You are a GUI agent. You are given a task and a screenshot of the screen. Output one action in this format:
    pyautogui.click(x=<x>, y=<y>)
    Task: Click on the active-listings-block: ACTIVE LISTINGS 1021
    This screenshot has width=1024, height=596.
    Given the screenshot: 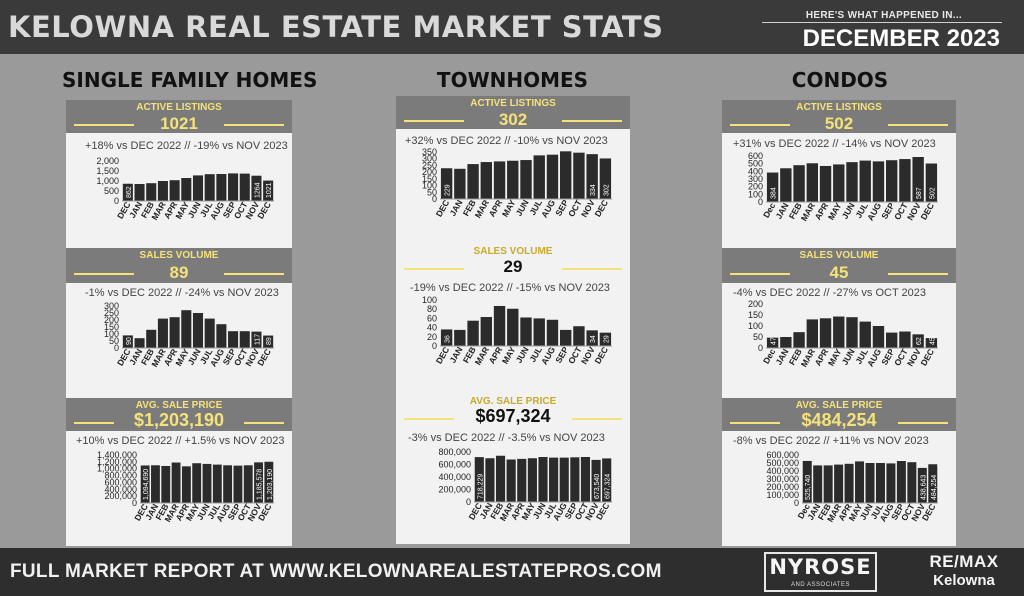 What is the action you would take?
    pyautogui.click(x=179, y=116)
    